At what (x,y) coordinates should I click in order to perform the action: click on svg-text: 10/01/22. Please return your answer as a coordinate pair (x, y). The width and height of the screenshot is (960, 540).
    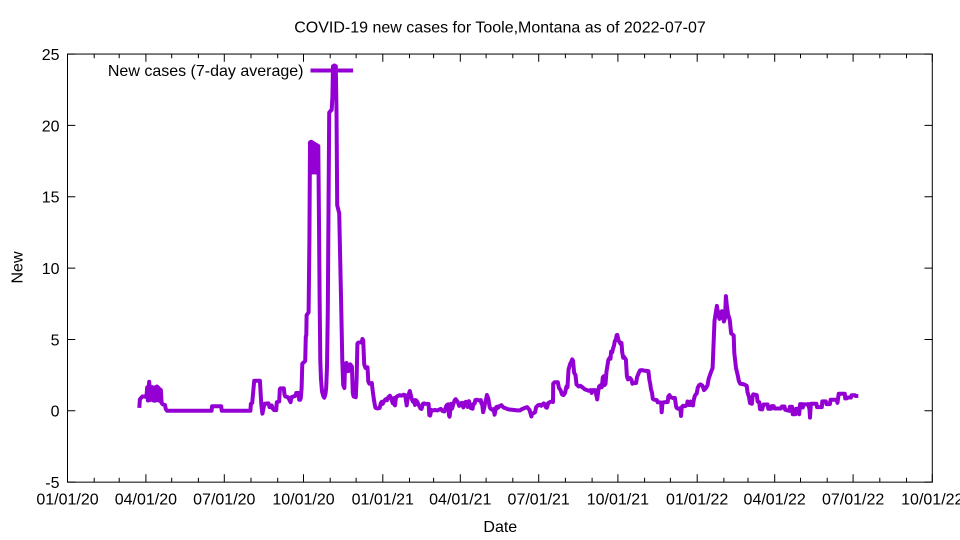
    Looking at the image, I should click on (930, 500).